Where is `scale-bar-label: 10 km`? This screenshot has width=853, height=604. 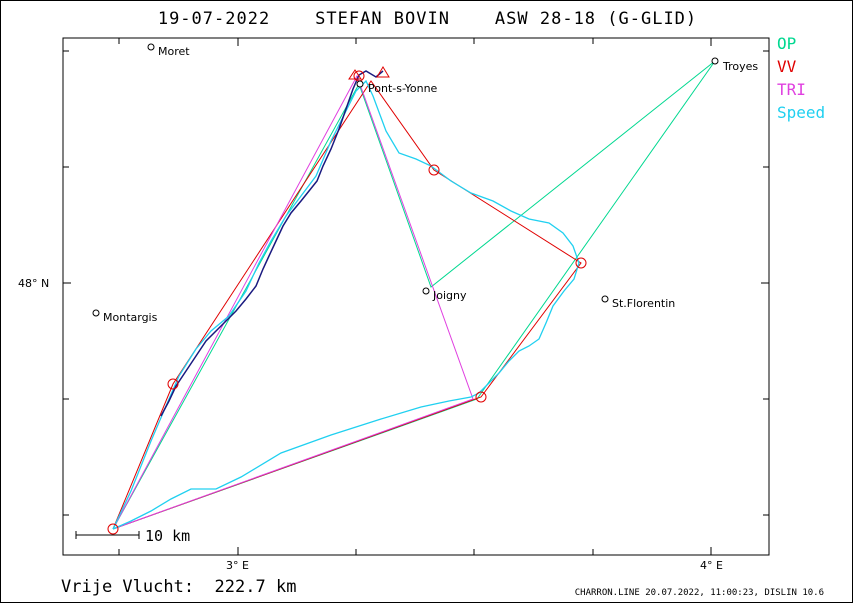 scale-bar-label: 10 km is located at coordinates (167, 536).